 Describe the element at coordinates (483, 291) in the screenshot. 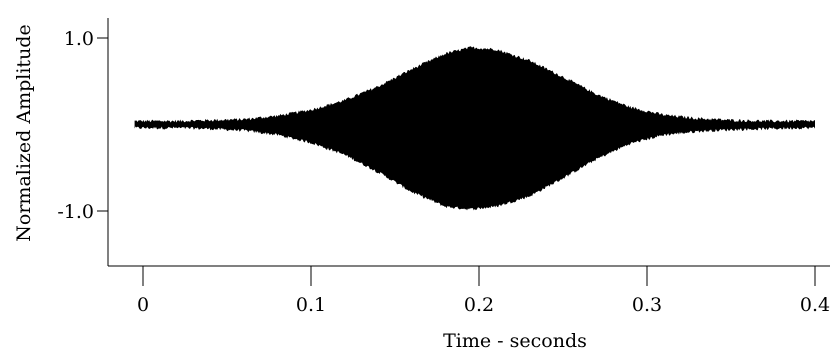

I see `x-axis-ticks: 0 0.1 0.2 0.3 0.4` at that location.